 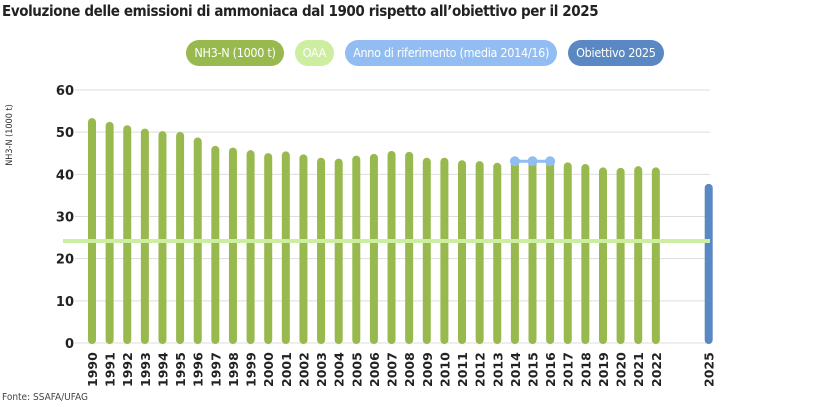 I want to click on x-tick-label: 1996, so click(x=198, y=369).